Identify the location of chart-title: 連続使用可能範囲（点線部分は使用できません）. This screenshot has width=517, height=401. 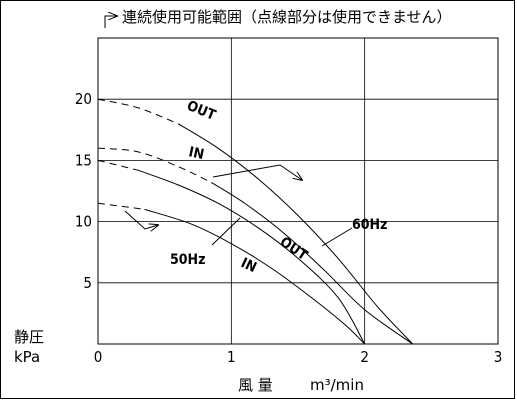
(287, 17).